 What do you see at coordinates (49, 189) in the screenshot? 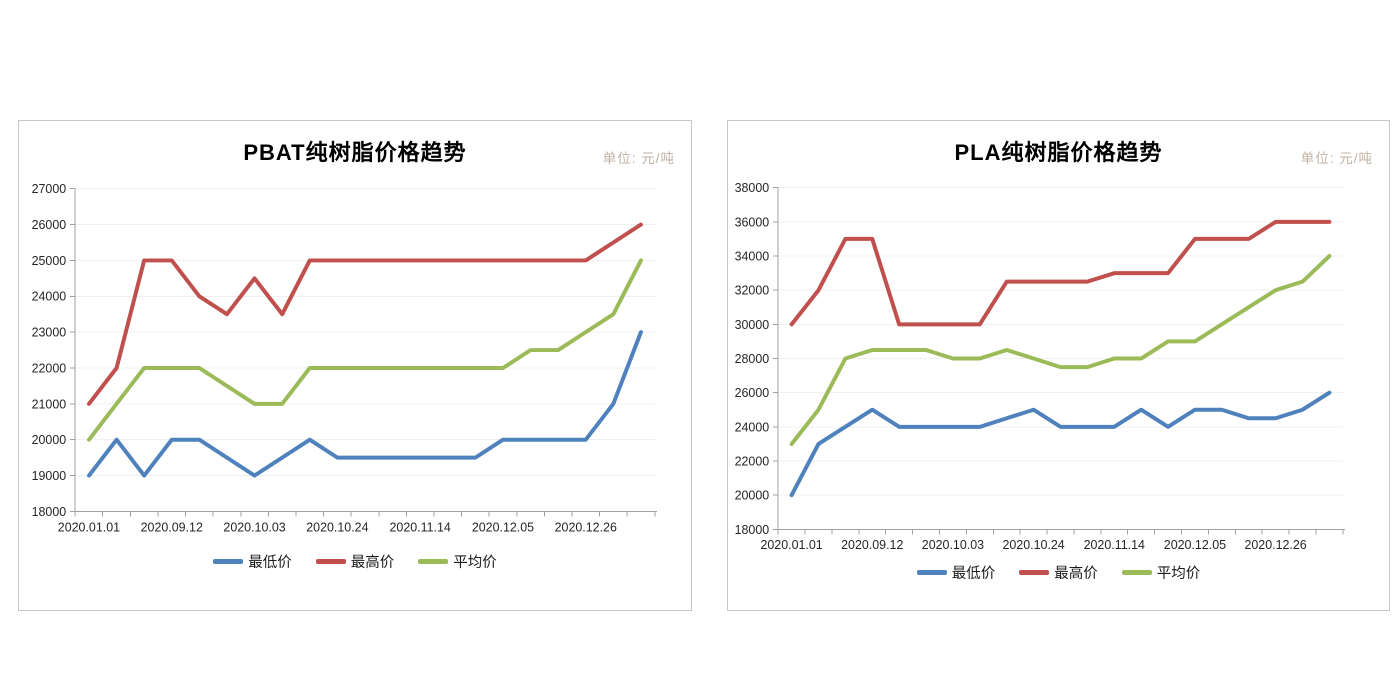
I see `y-axis-label: 27000` at bounding box center [49, 189].